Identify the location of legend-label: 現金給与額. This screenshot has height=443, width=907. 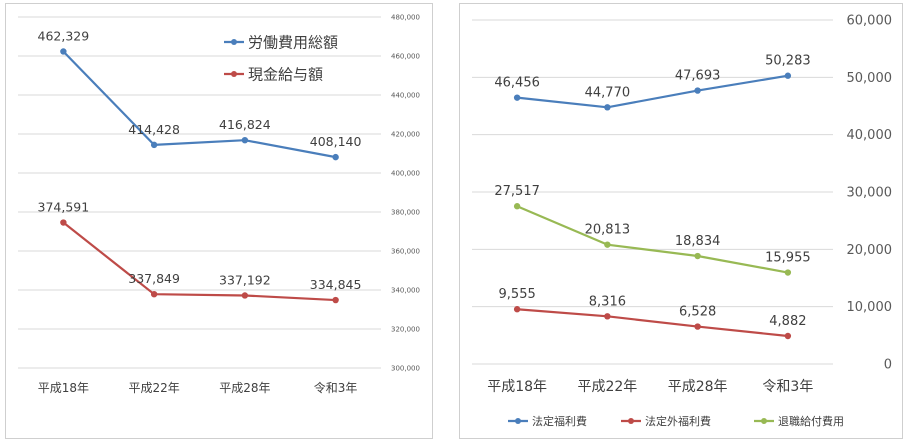
(285, 74).